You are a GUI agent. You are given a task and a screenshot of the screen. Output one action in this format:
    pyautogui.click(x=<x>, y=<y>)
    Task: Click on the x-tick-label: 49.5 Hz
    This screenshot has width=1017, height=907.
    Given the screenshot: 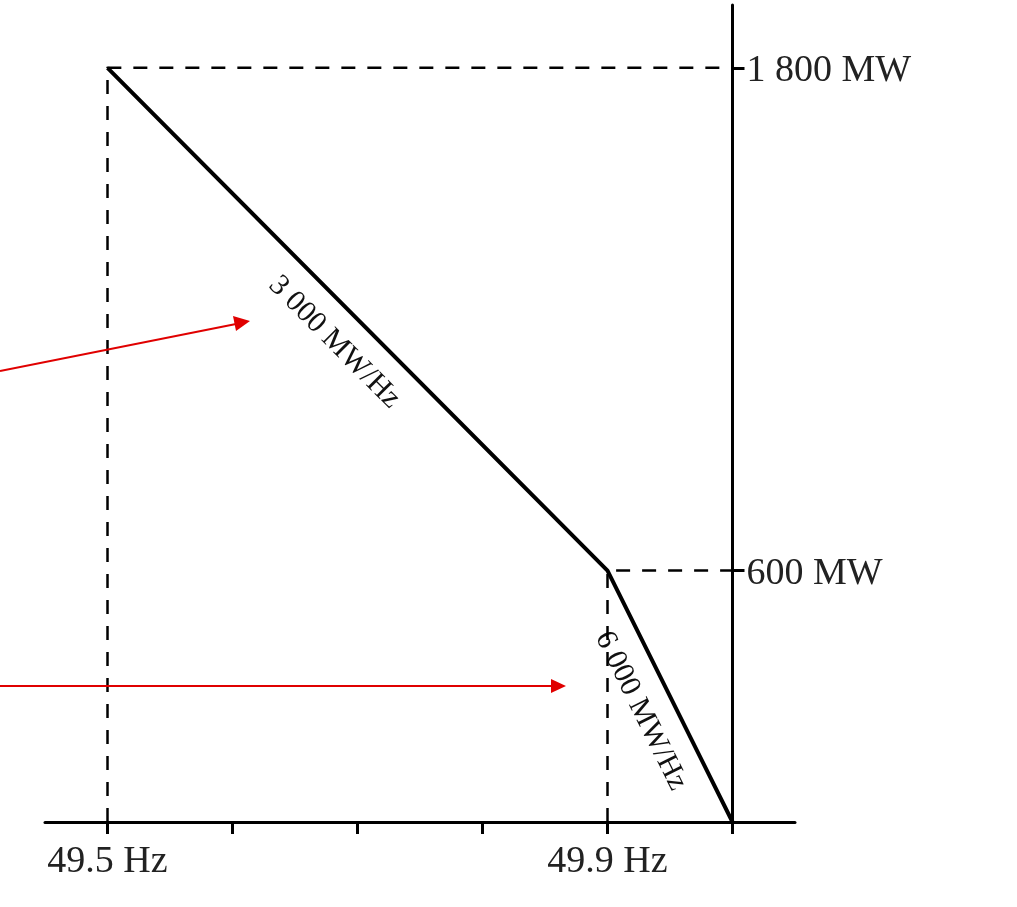 What is the action you would take?
    pyautogui.click(x=107, y=859)
    